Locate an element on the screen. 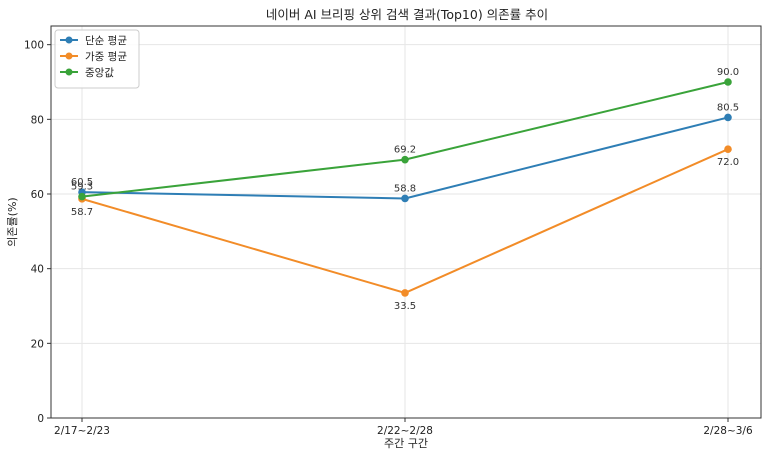 The width and height of the screenshot is (768, 457). x-tick-label: 2/22~2/28 is located at coordinates (405, 431).